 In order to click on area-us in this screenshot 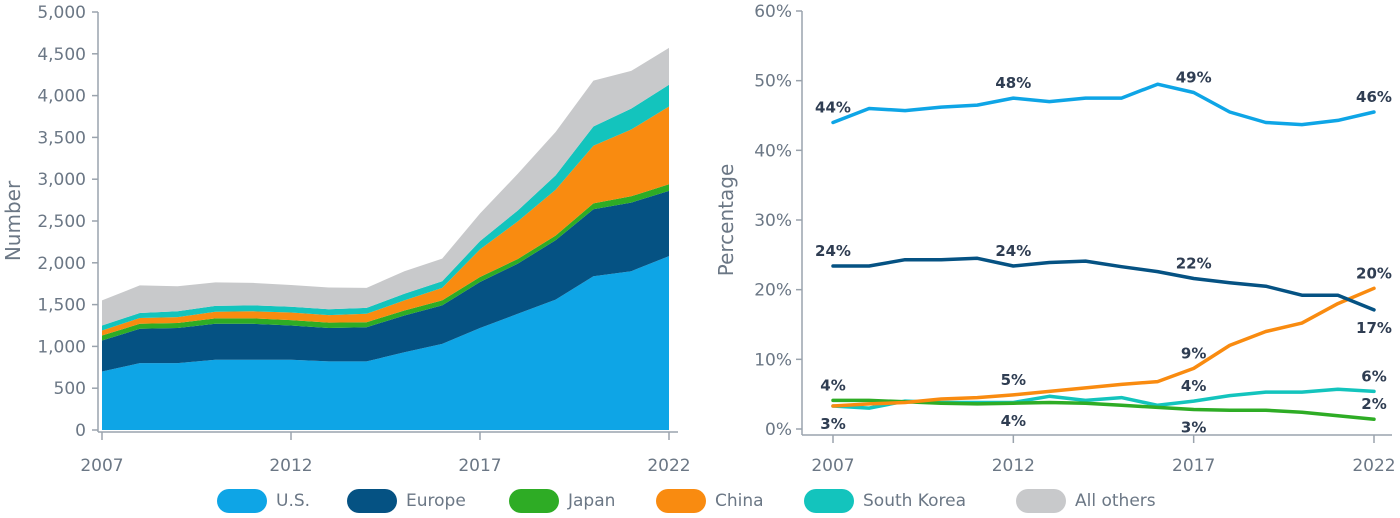, I will do `click(385, 343)`.